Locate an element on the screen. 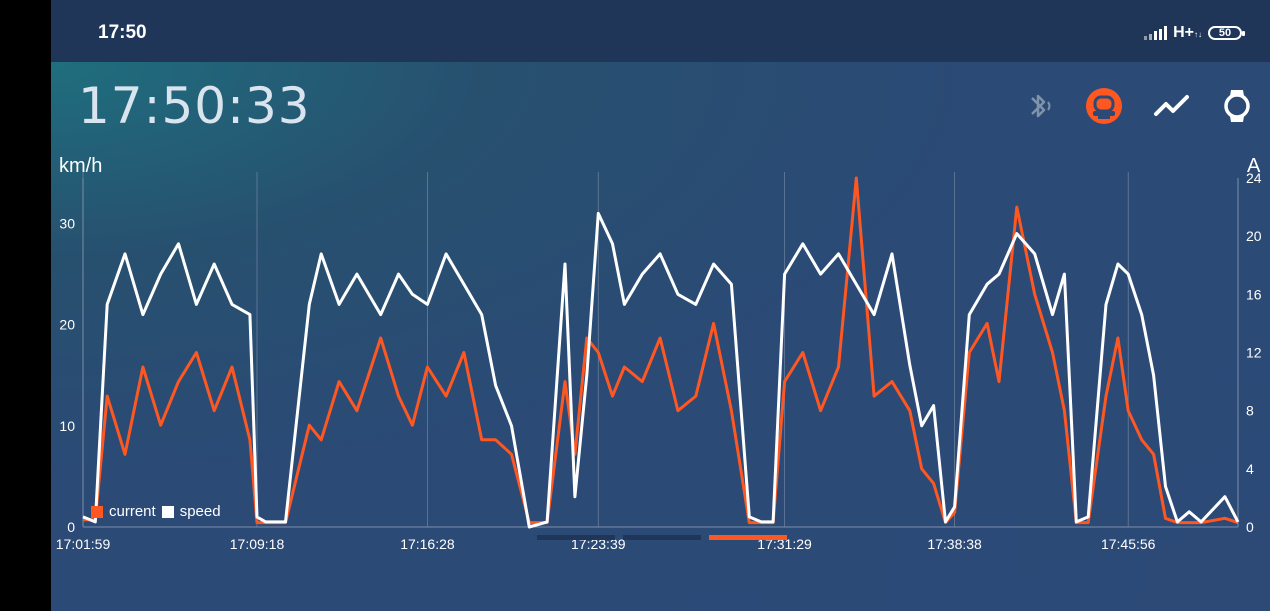  y-tick-label: 0 is located at coordinates (71, 527).